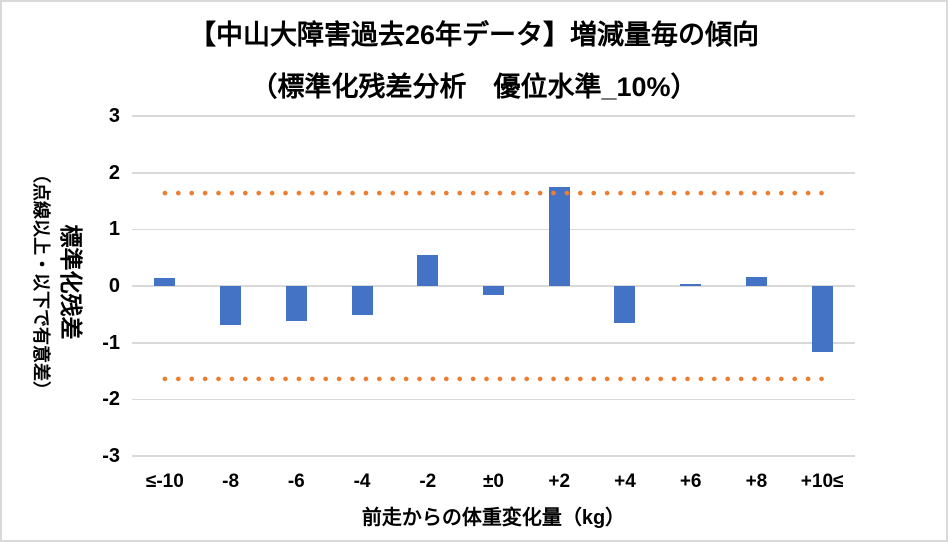 The height and width of the screenshot is (542, 948). Describe the element at coordinates (114, 172) in the screenshot. I see `y-tick-label-2: 2` at that location.